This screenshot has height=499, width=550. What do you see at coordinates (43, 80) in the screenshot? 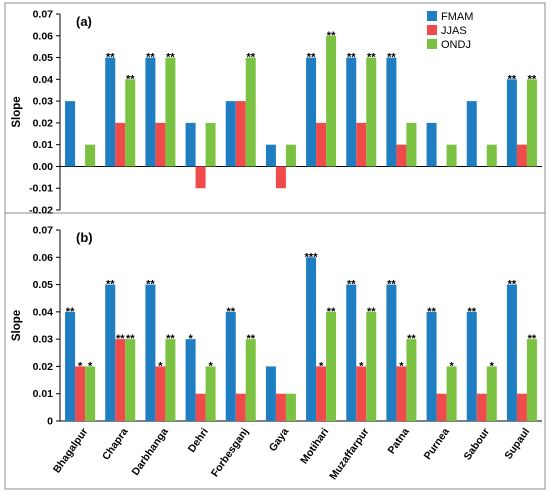
I see `panel-a-y-tick-label: 0.04` at bounding box center [43, 80].